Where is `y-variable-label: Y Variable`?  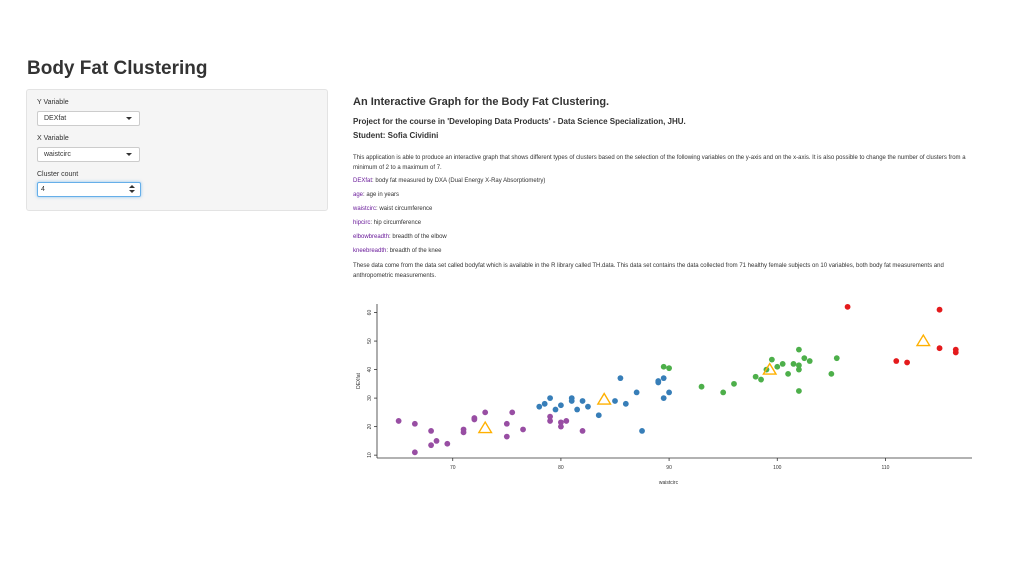
y-variable-label: Y Variable is located at coordinates (53, 102).